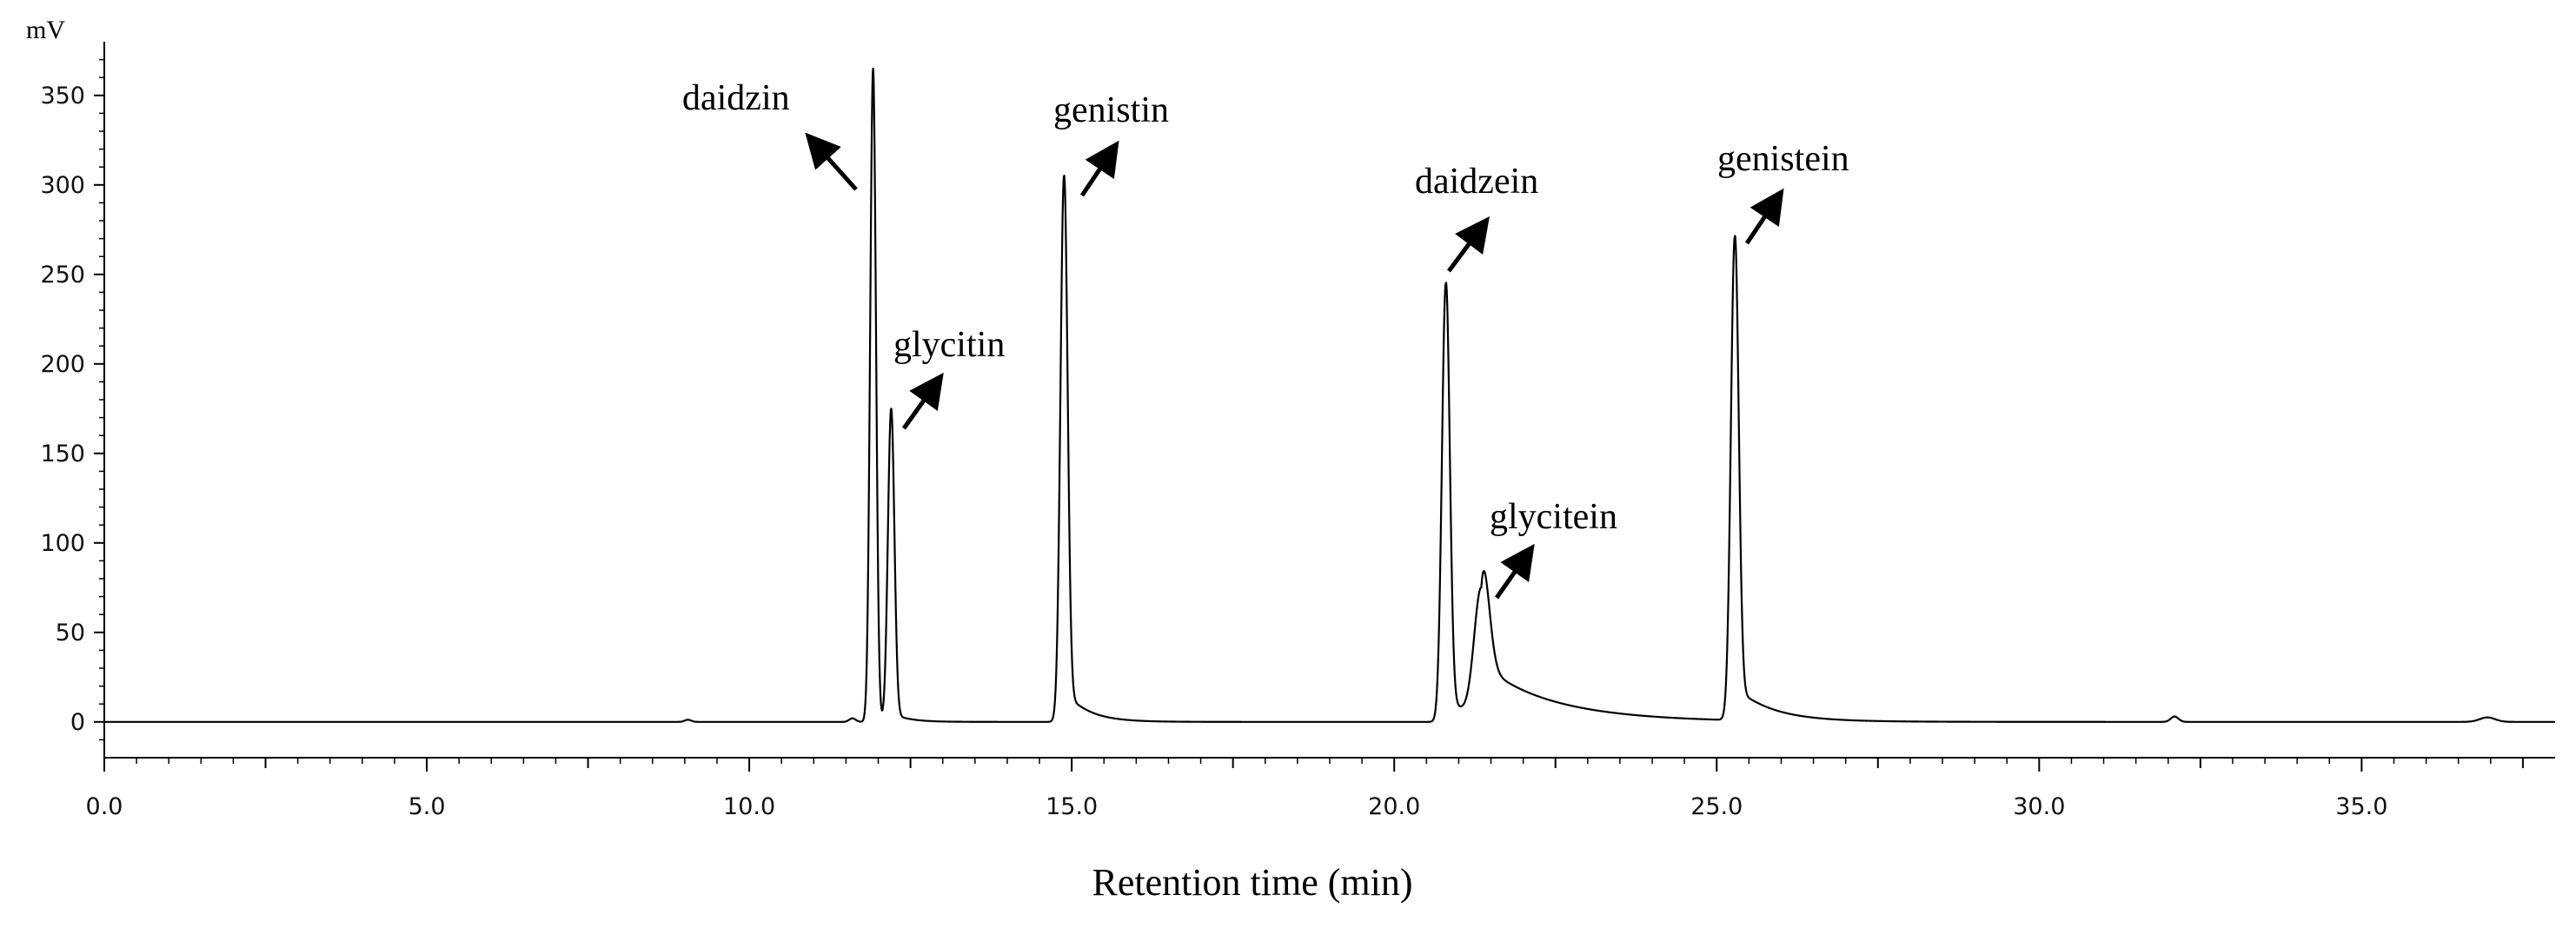 The height and width of the screenshot is (928, 2576). Describe the element at coordinates (1476, 182) in the screenshot. I see `peak-label-daidzein: daidzein` at that location.